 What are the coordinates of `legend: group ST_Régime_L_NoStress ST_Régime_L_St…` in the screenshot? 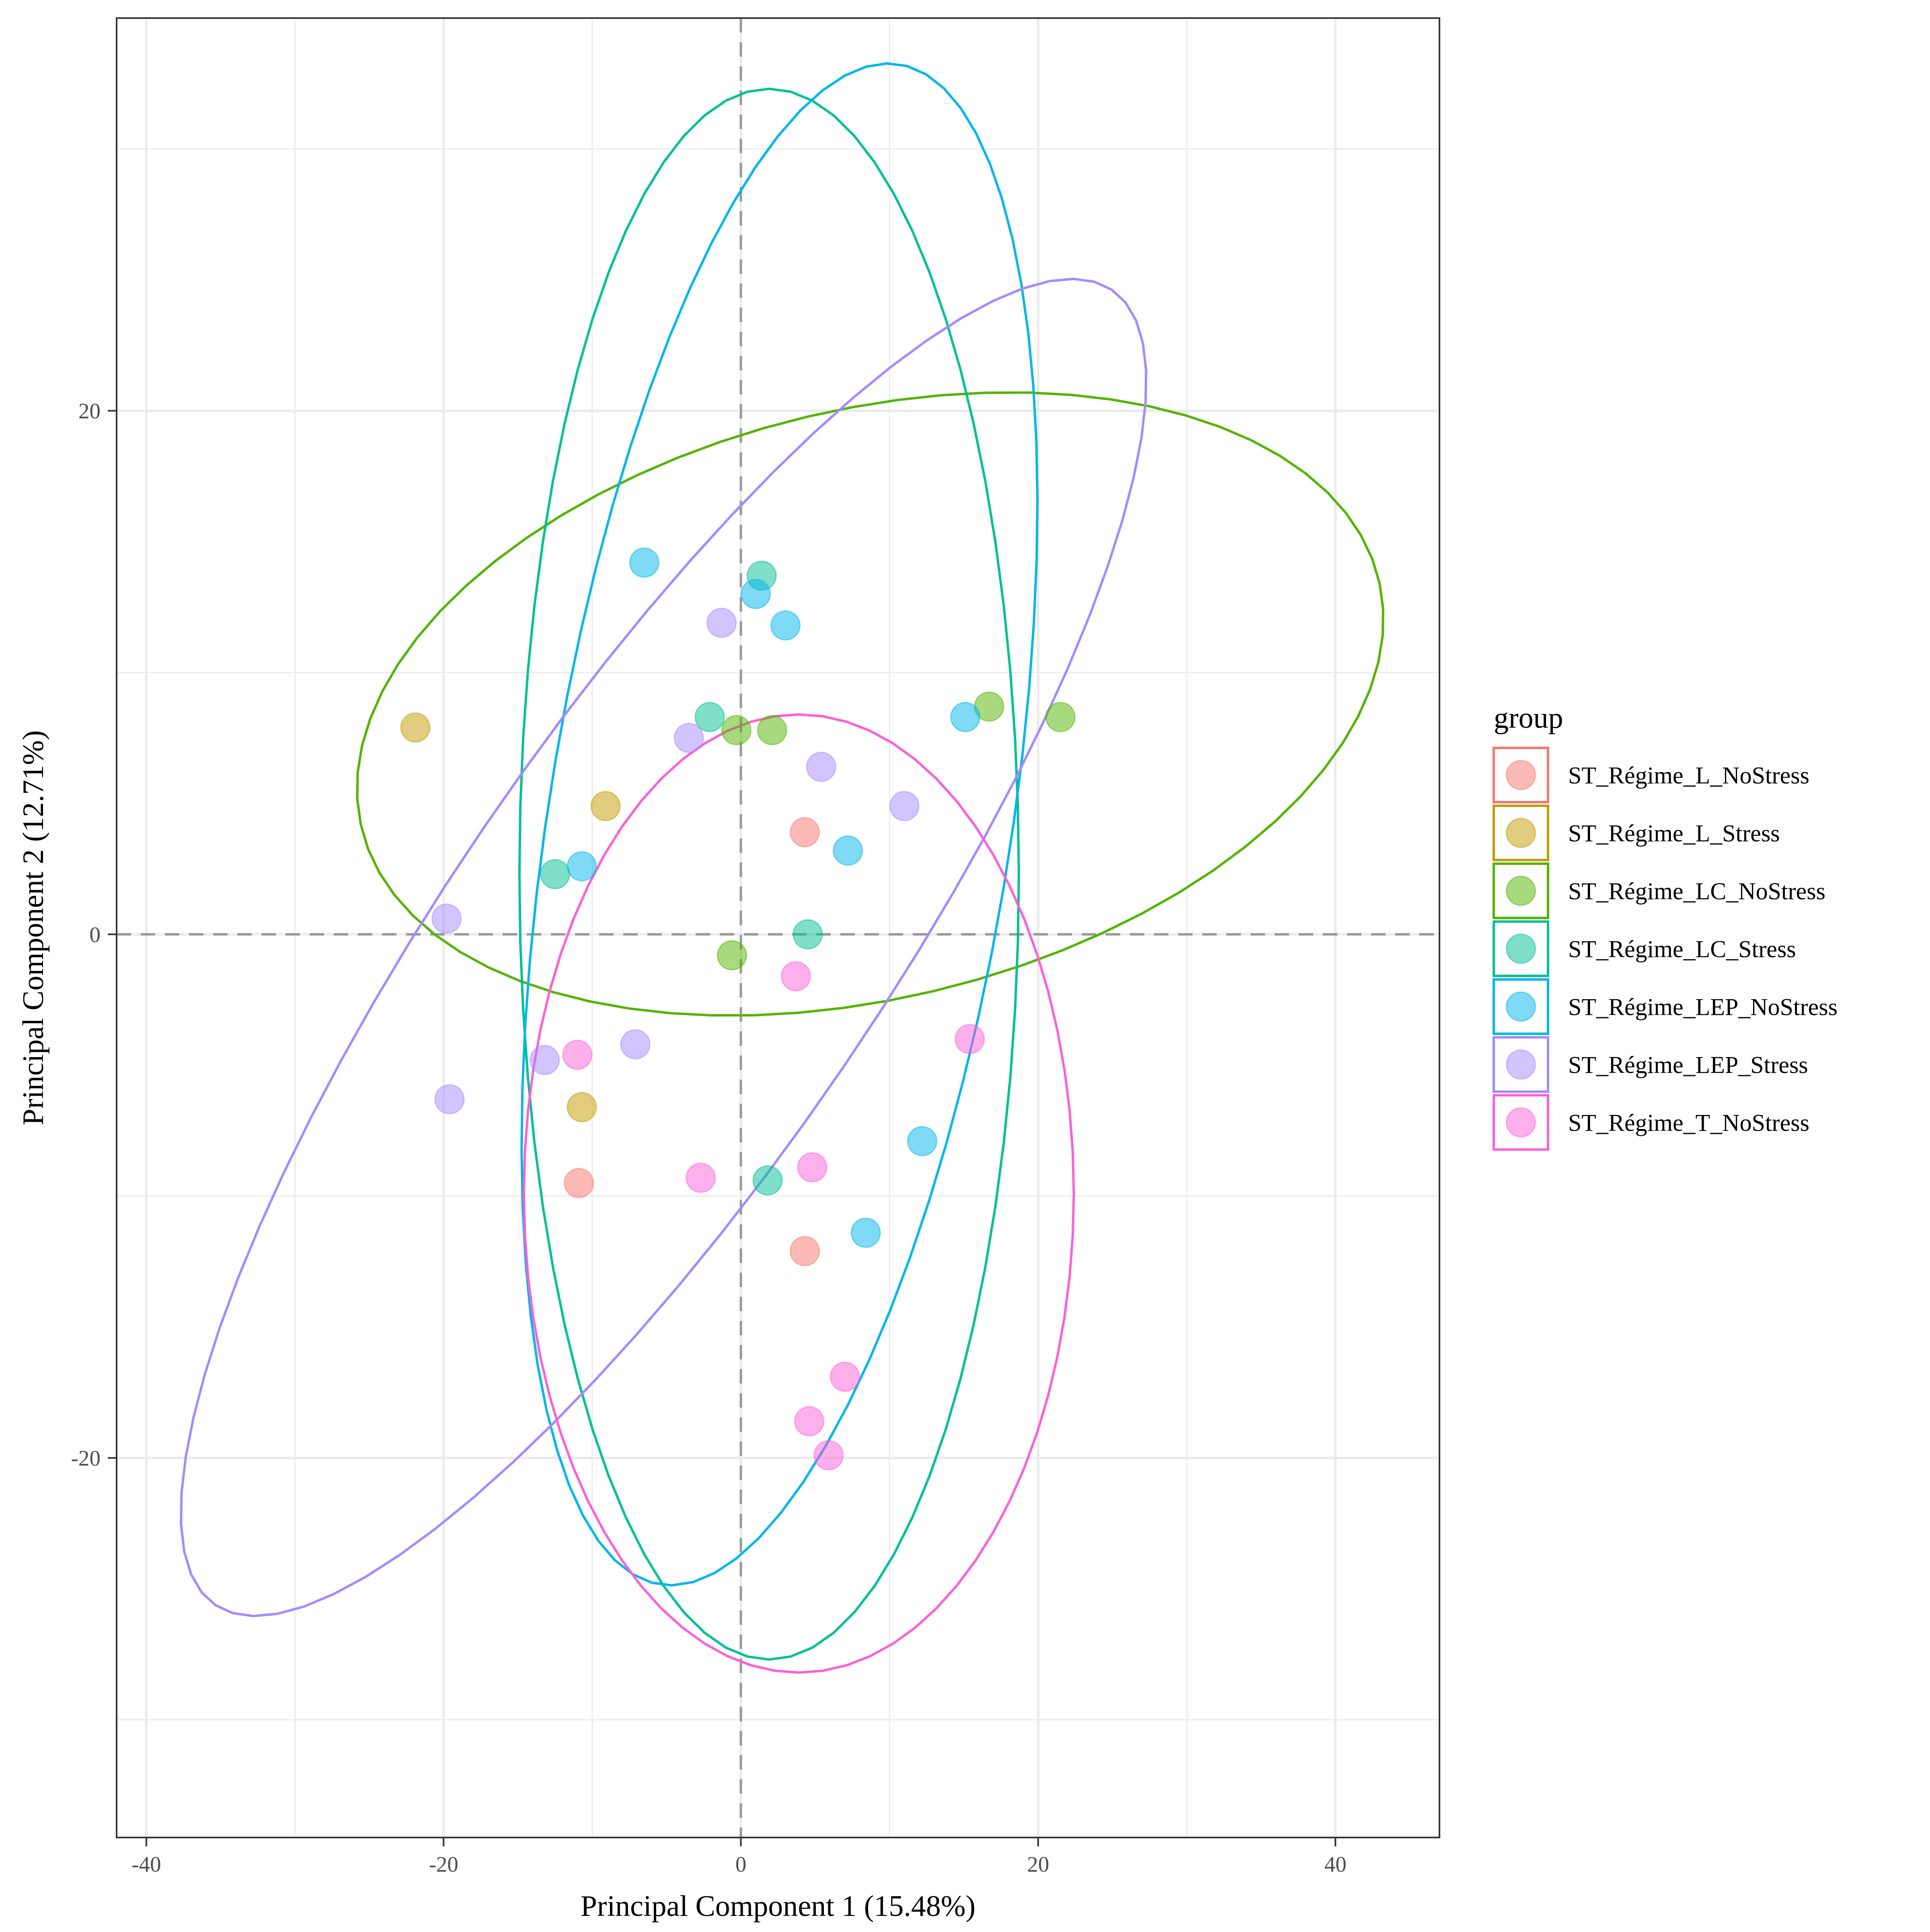 It's located at (1666, 926).